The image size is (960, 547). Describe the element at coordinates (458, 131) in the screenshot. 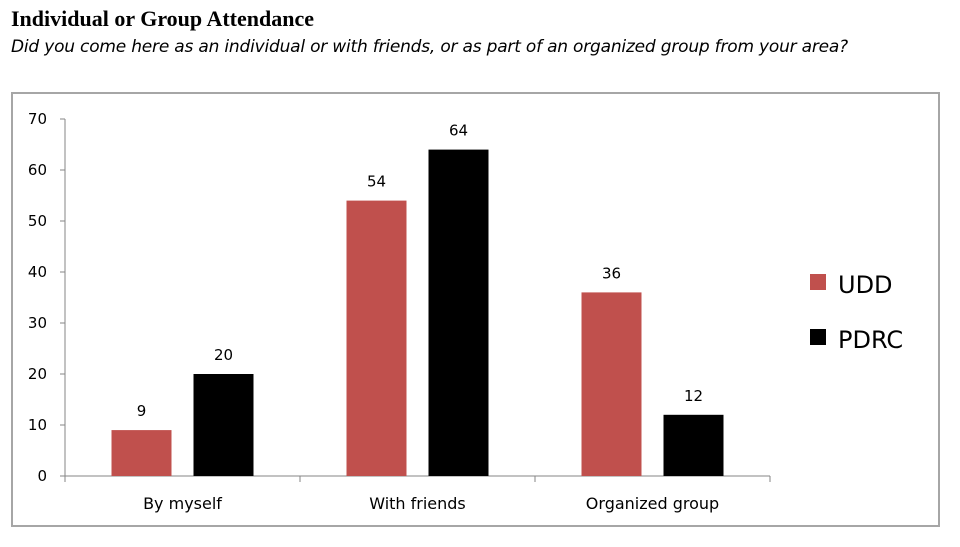

I see `data-label: 64` at that location.